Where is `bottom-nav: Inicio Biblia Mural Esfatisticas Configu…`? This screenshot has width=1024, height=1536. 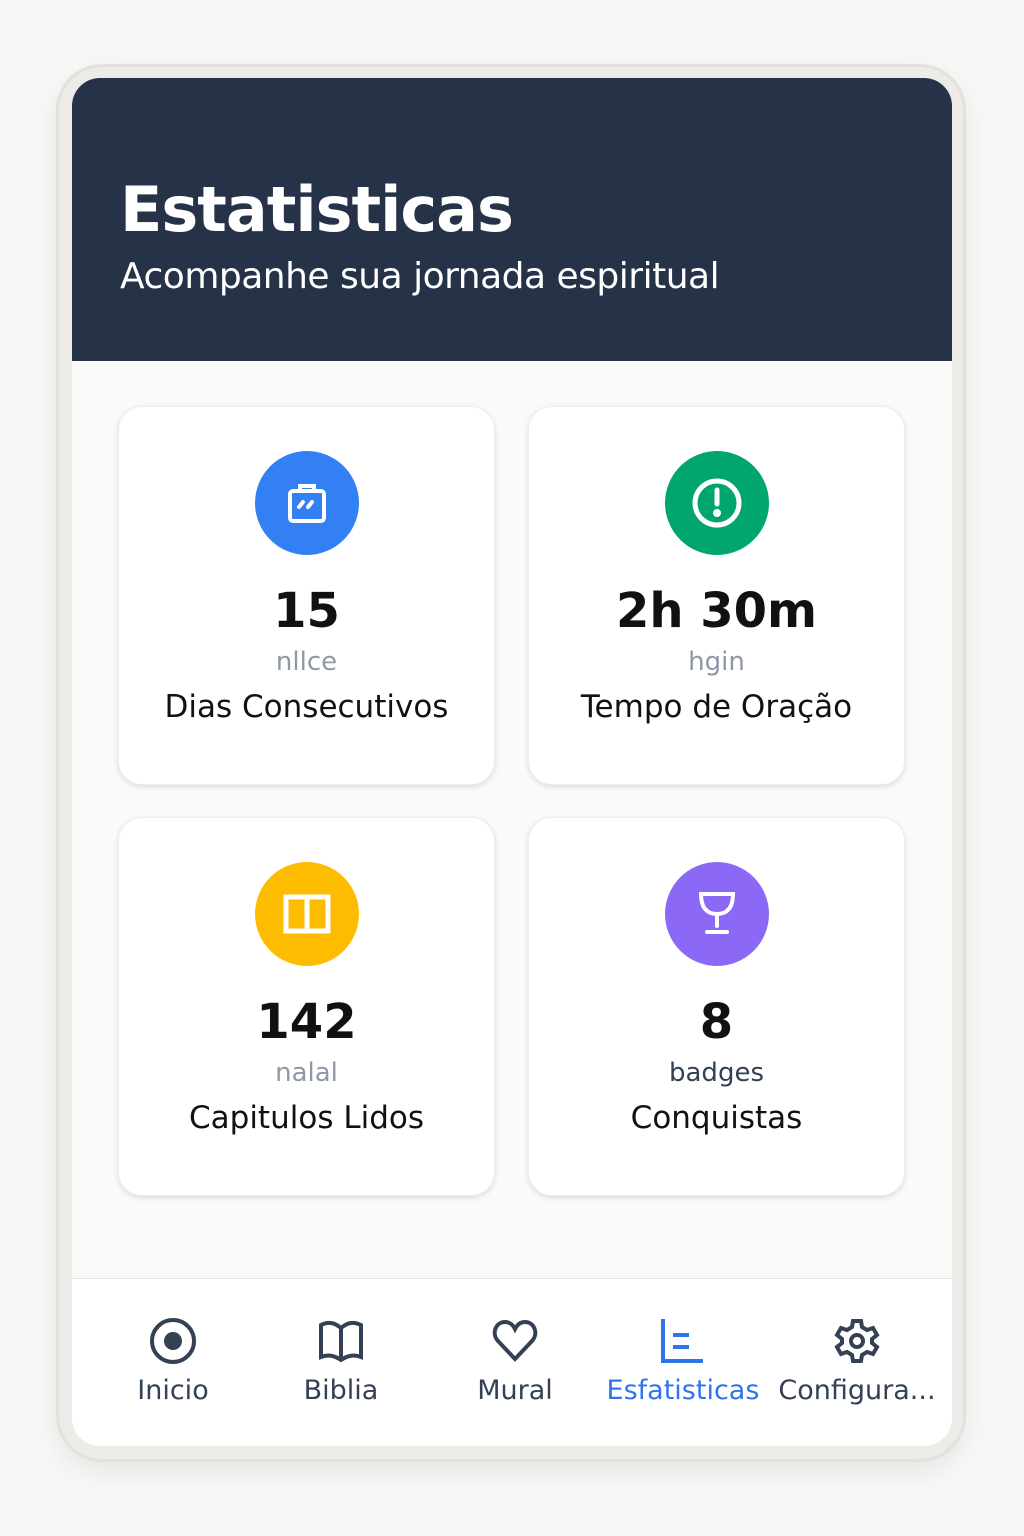
bottom-nav: Inicio Biblia Mural Esfatisticas Configu… is located at coordinates (512, 1362).